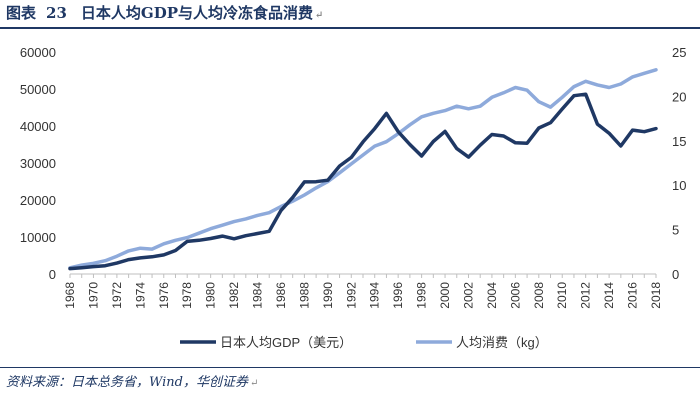 This screenshot has width=700, height=400. Describe the element at coordinates (258, 295) in the screenshot. I see `x-axis-tick-label: 1984` at that location.